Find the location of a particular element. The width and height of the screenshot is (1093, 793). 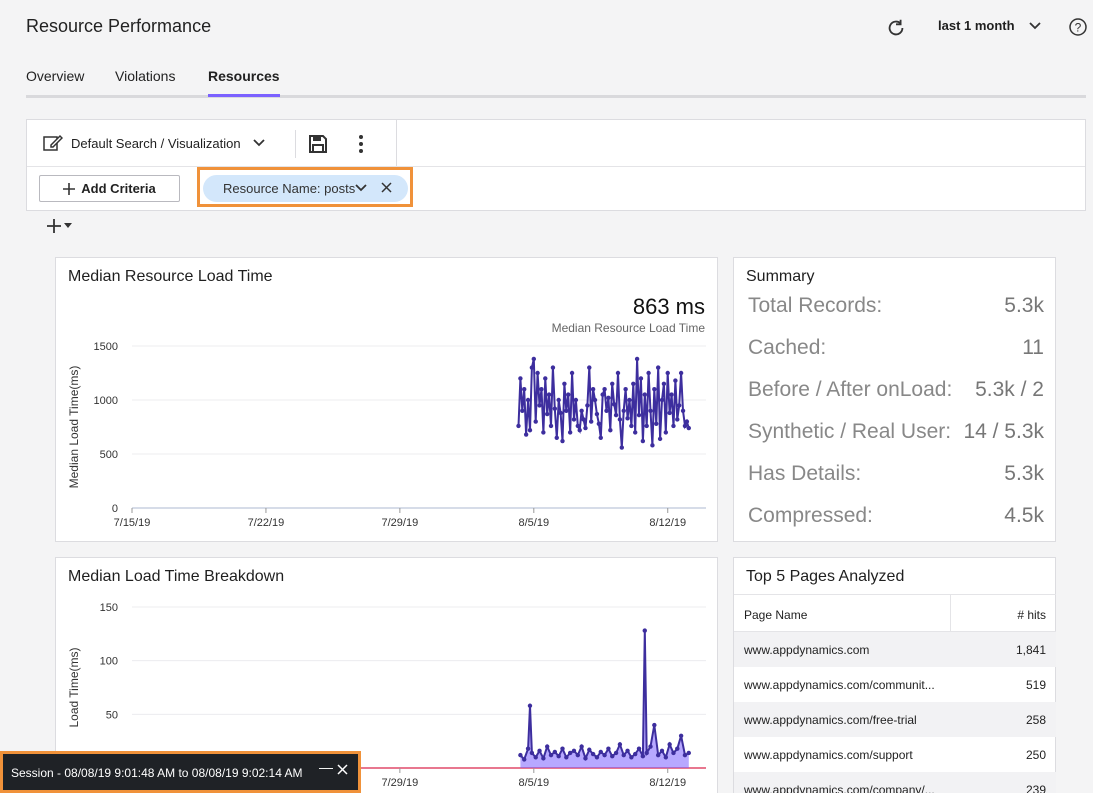

summary-row: Synthetic / Real User: 14 / 5.3k is located at coordinates (896, 432).